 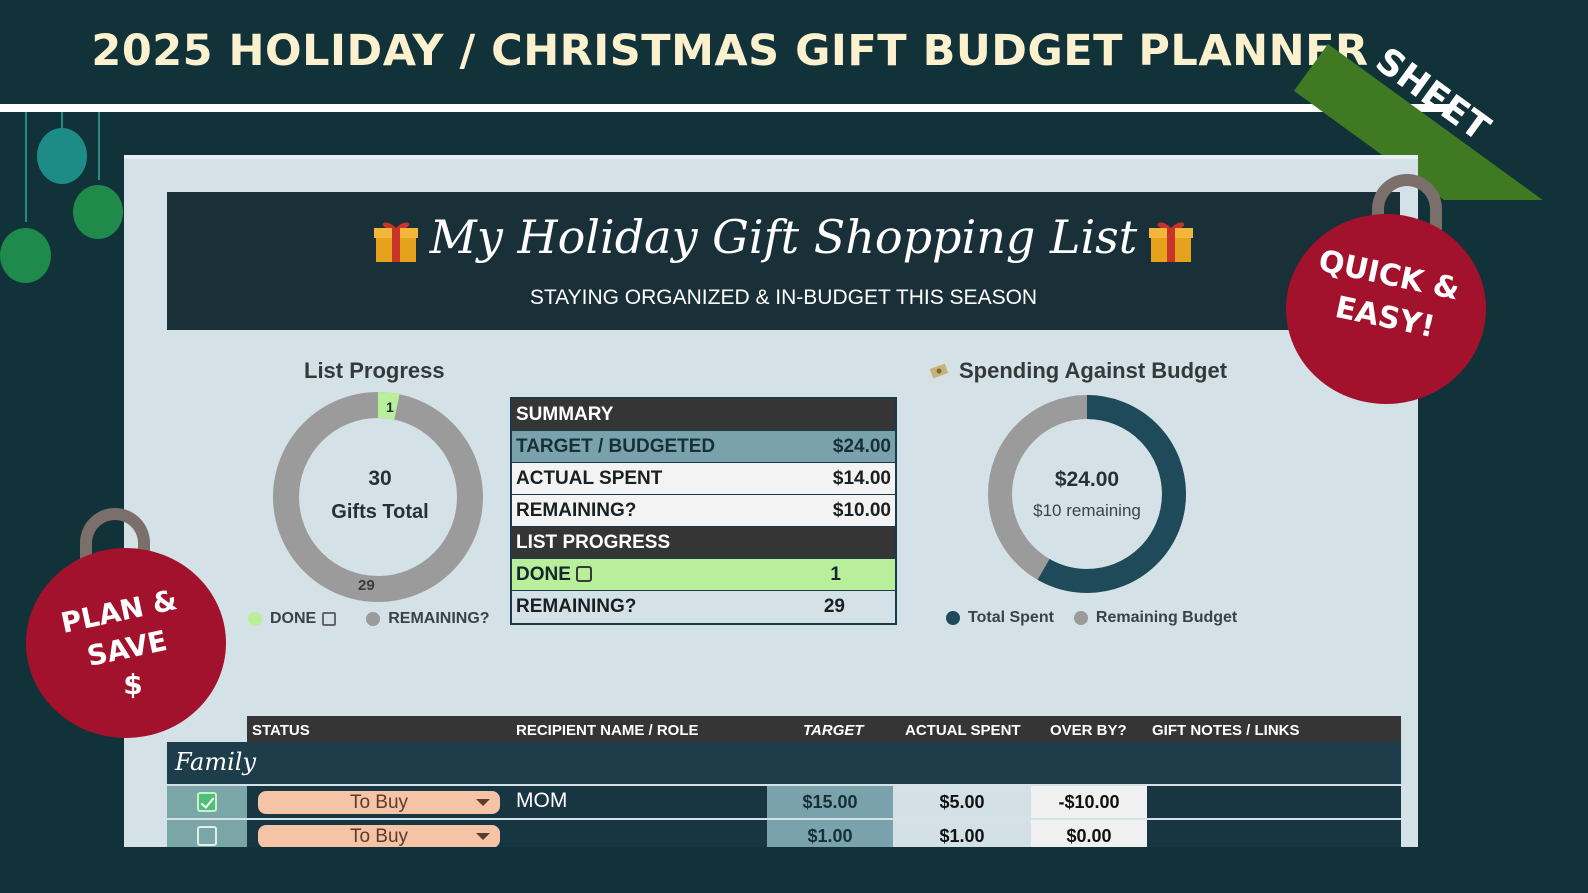 What do you see at coordinates (726, 108) in the screenshot?
I see `header-divider` at bounding box center [726, 108].